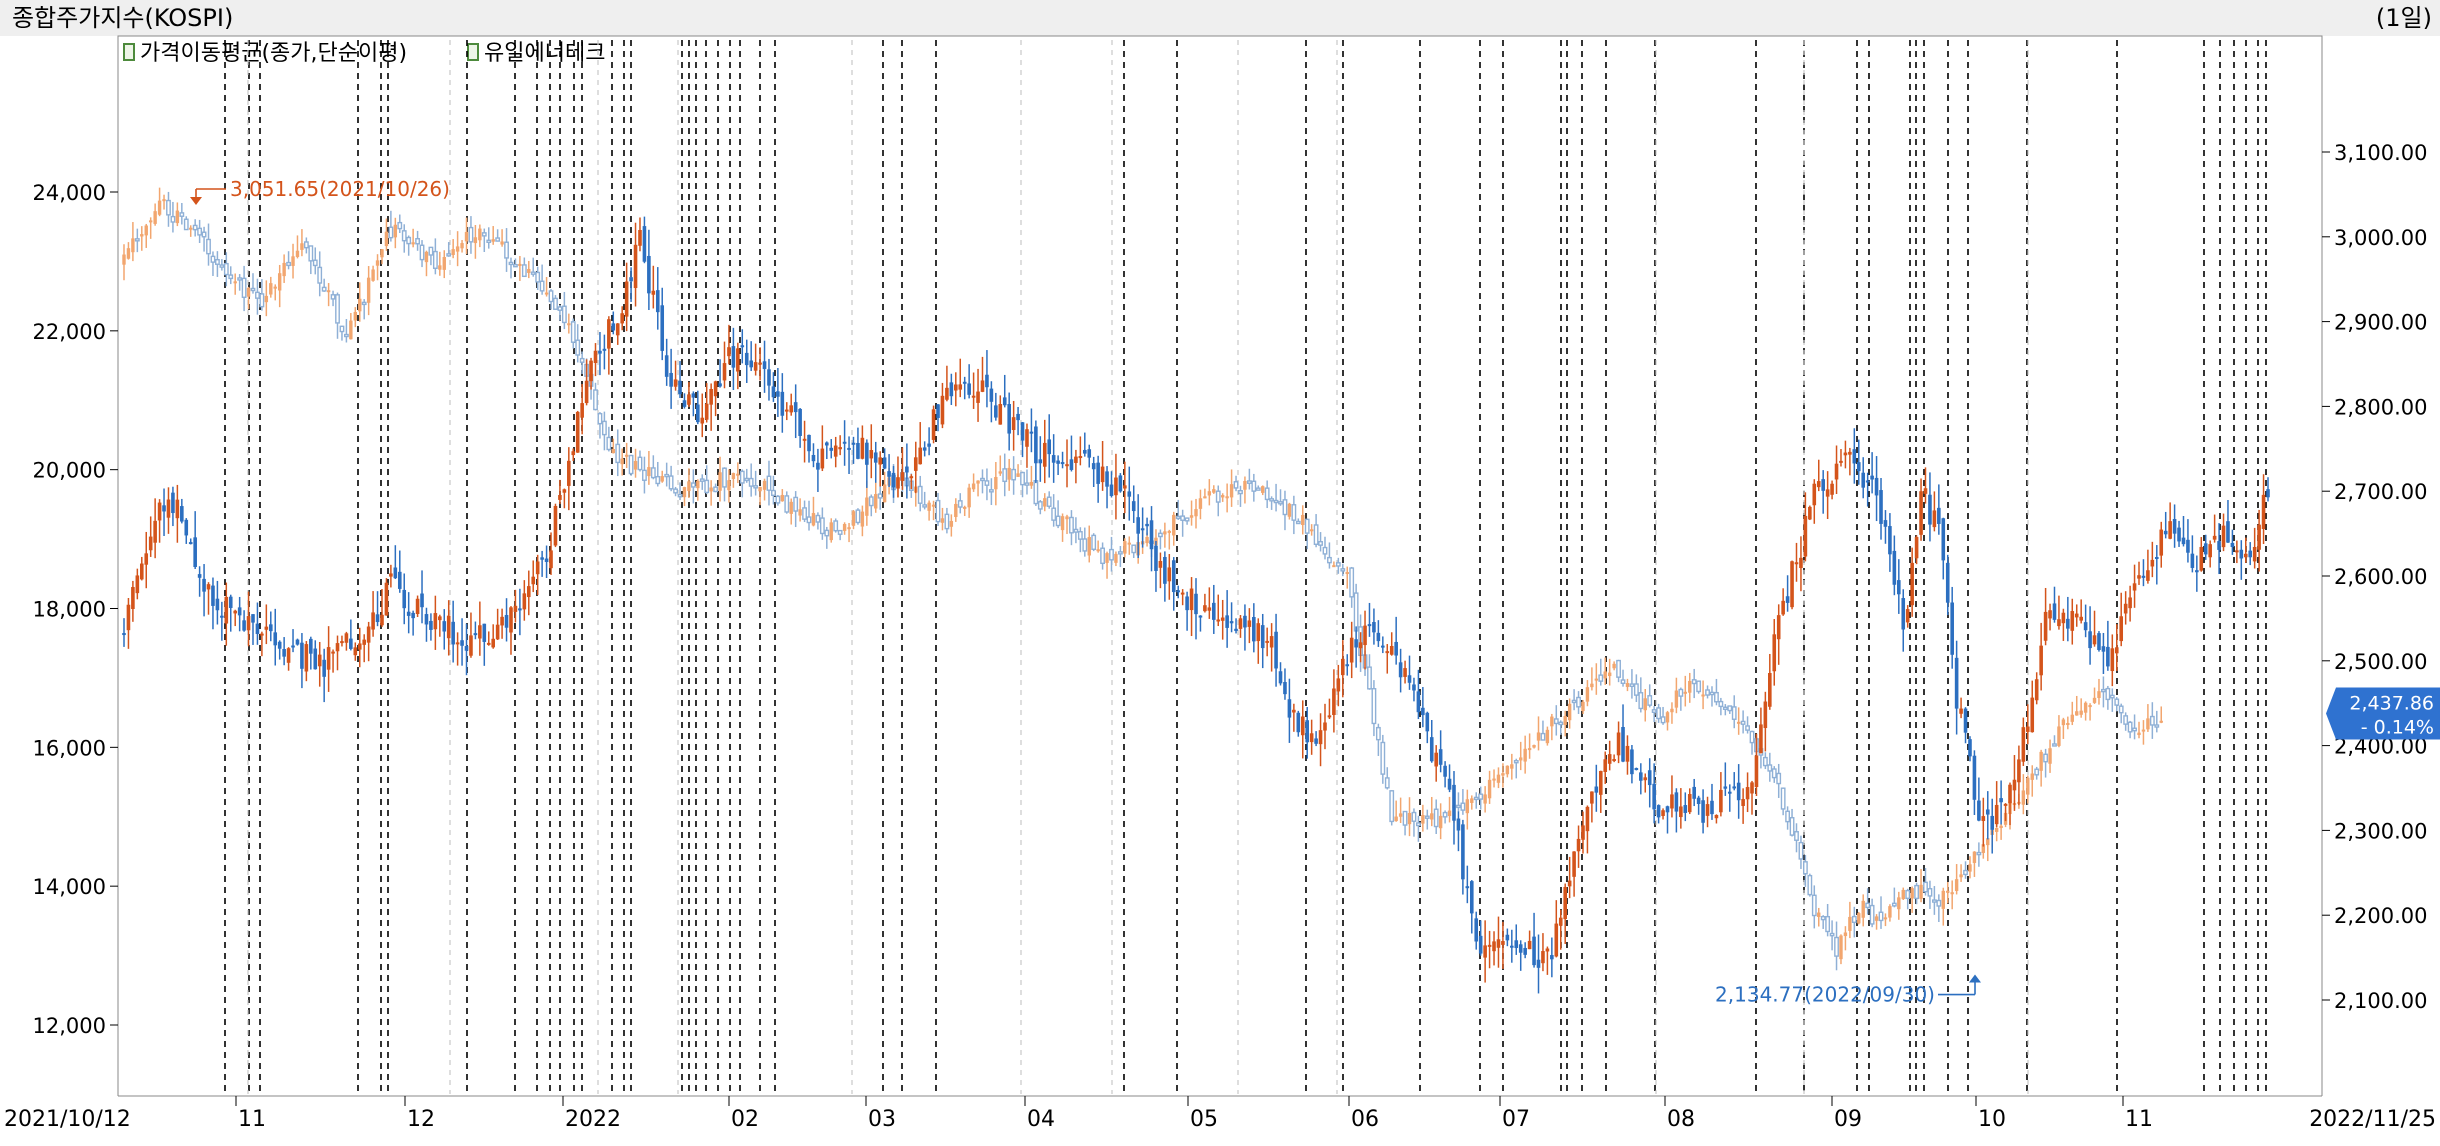 Image resolution: width=2440 pixels, height=1146 pixels. I want to click on month-tick-label: 11, so click(252, 1119).